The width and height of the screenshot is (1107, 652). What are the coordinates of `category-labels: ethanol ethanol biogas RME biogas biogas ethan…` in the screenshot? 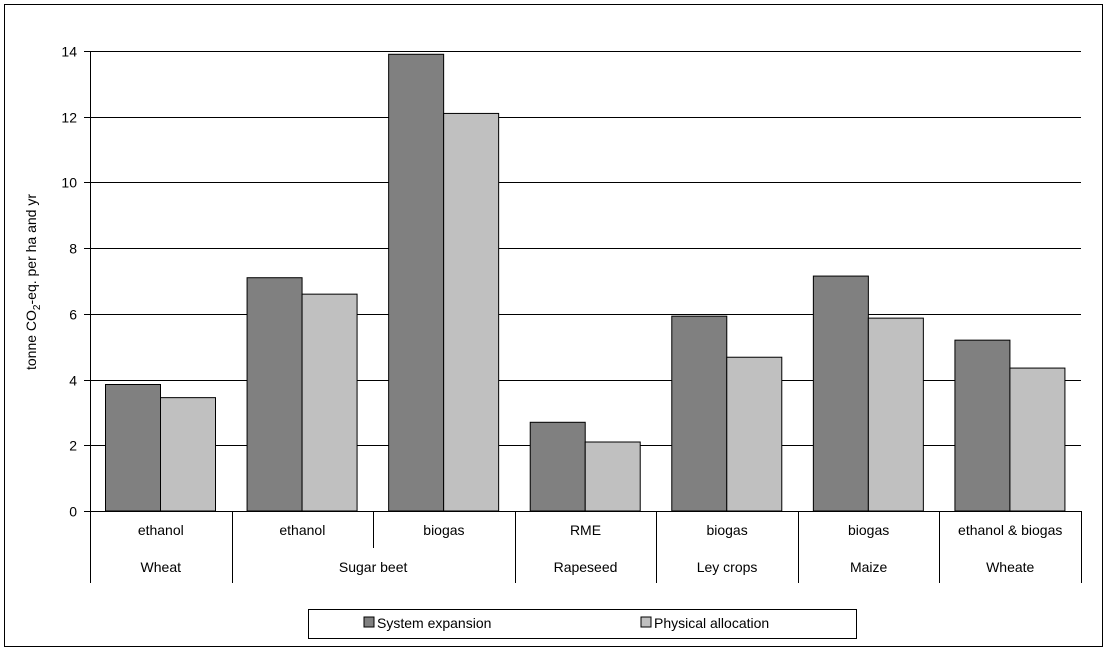 It's located at (600, 530).